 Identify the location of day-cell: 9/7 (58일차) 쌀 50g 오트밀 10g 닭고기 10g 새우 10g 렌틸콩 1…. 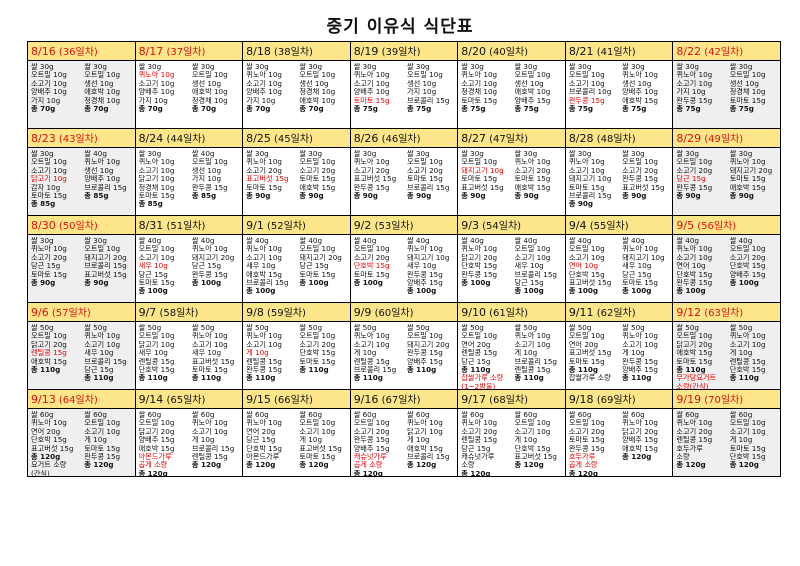
(189, 346).